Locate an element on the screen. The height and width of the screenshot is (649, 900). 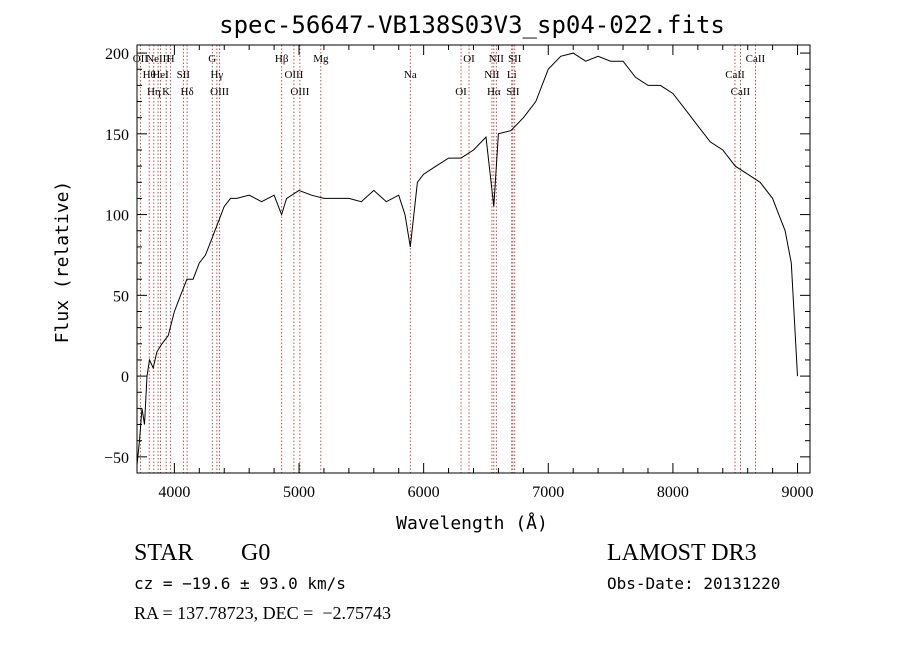
y-tick-label: 100 is located at coordinates (117, 216).